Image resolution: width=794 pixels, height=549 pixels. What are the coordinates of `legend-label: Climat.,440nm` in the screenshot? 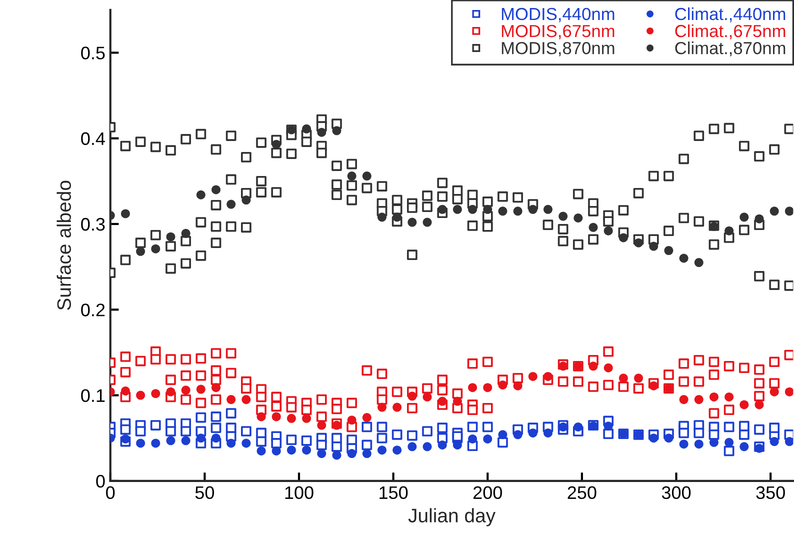 It's located at (730, 14).